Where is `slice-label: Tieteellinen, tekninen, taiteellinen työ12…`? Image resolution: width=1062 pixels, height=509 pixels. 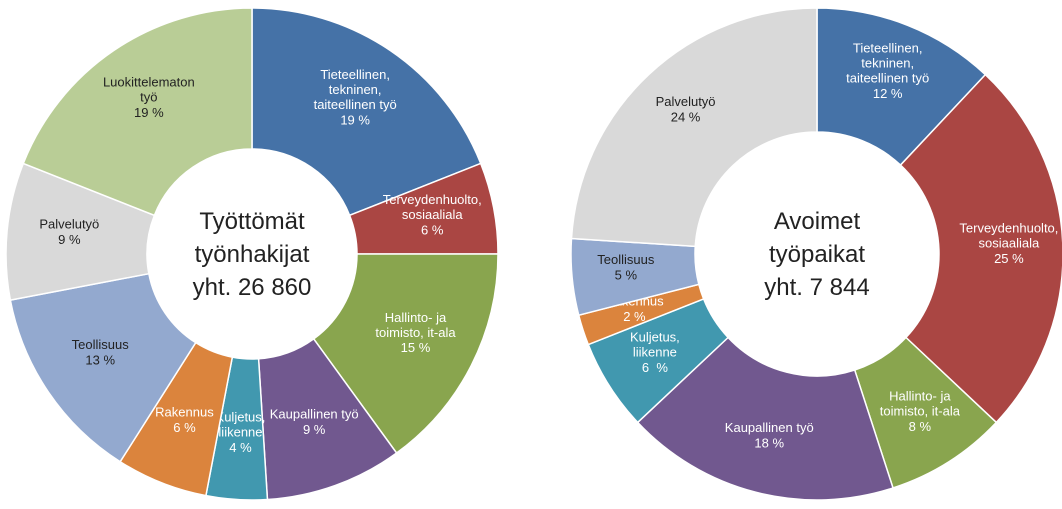
slice-label: Tieteellinen, tekninen, taiteellinen työ12… is located at coordinates (887, 70).